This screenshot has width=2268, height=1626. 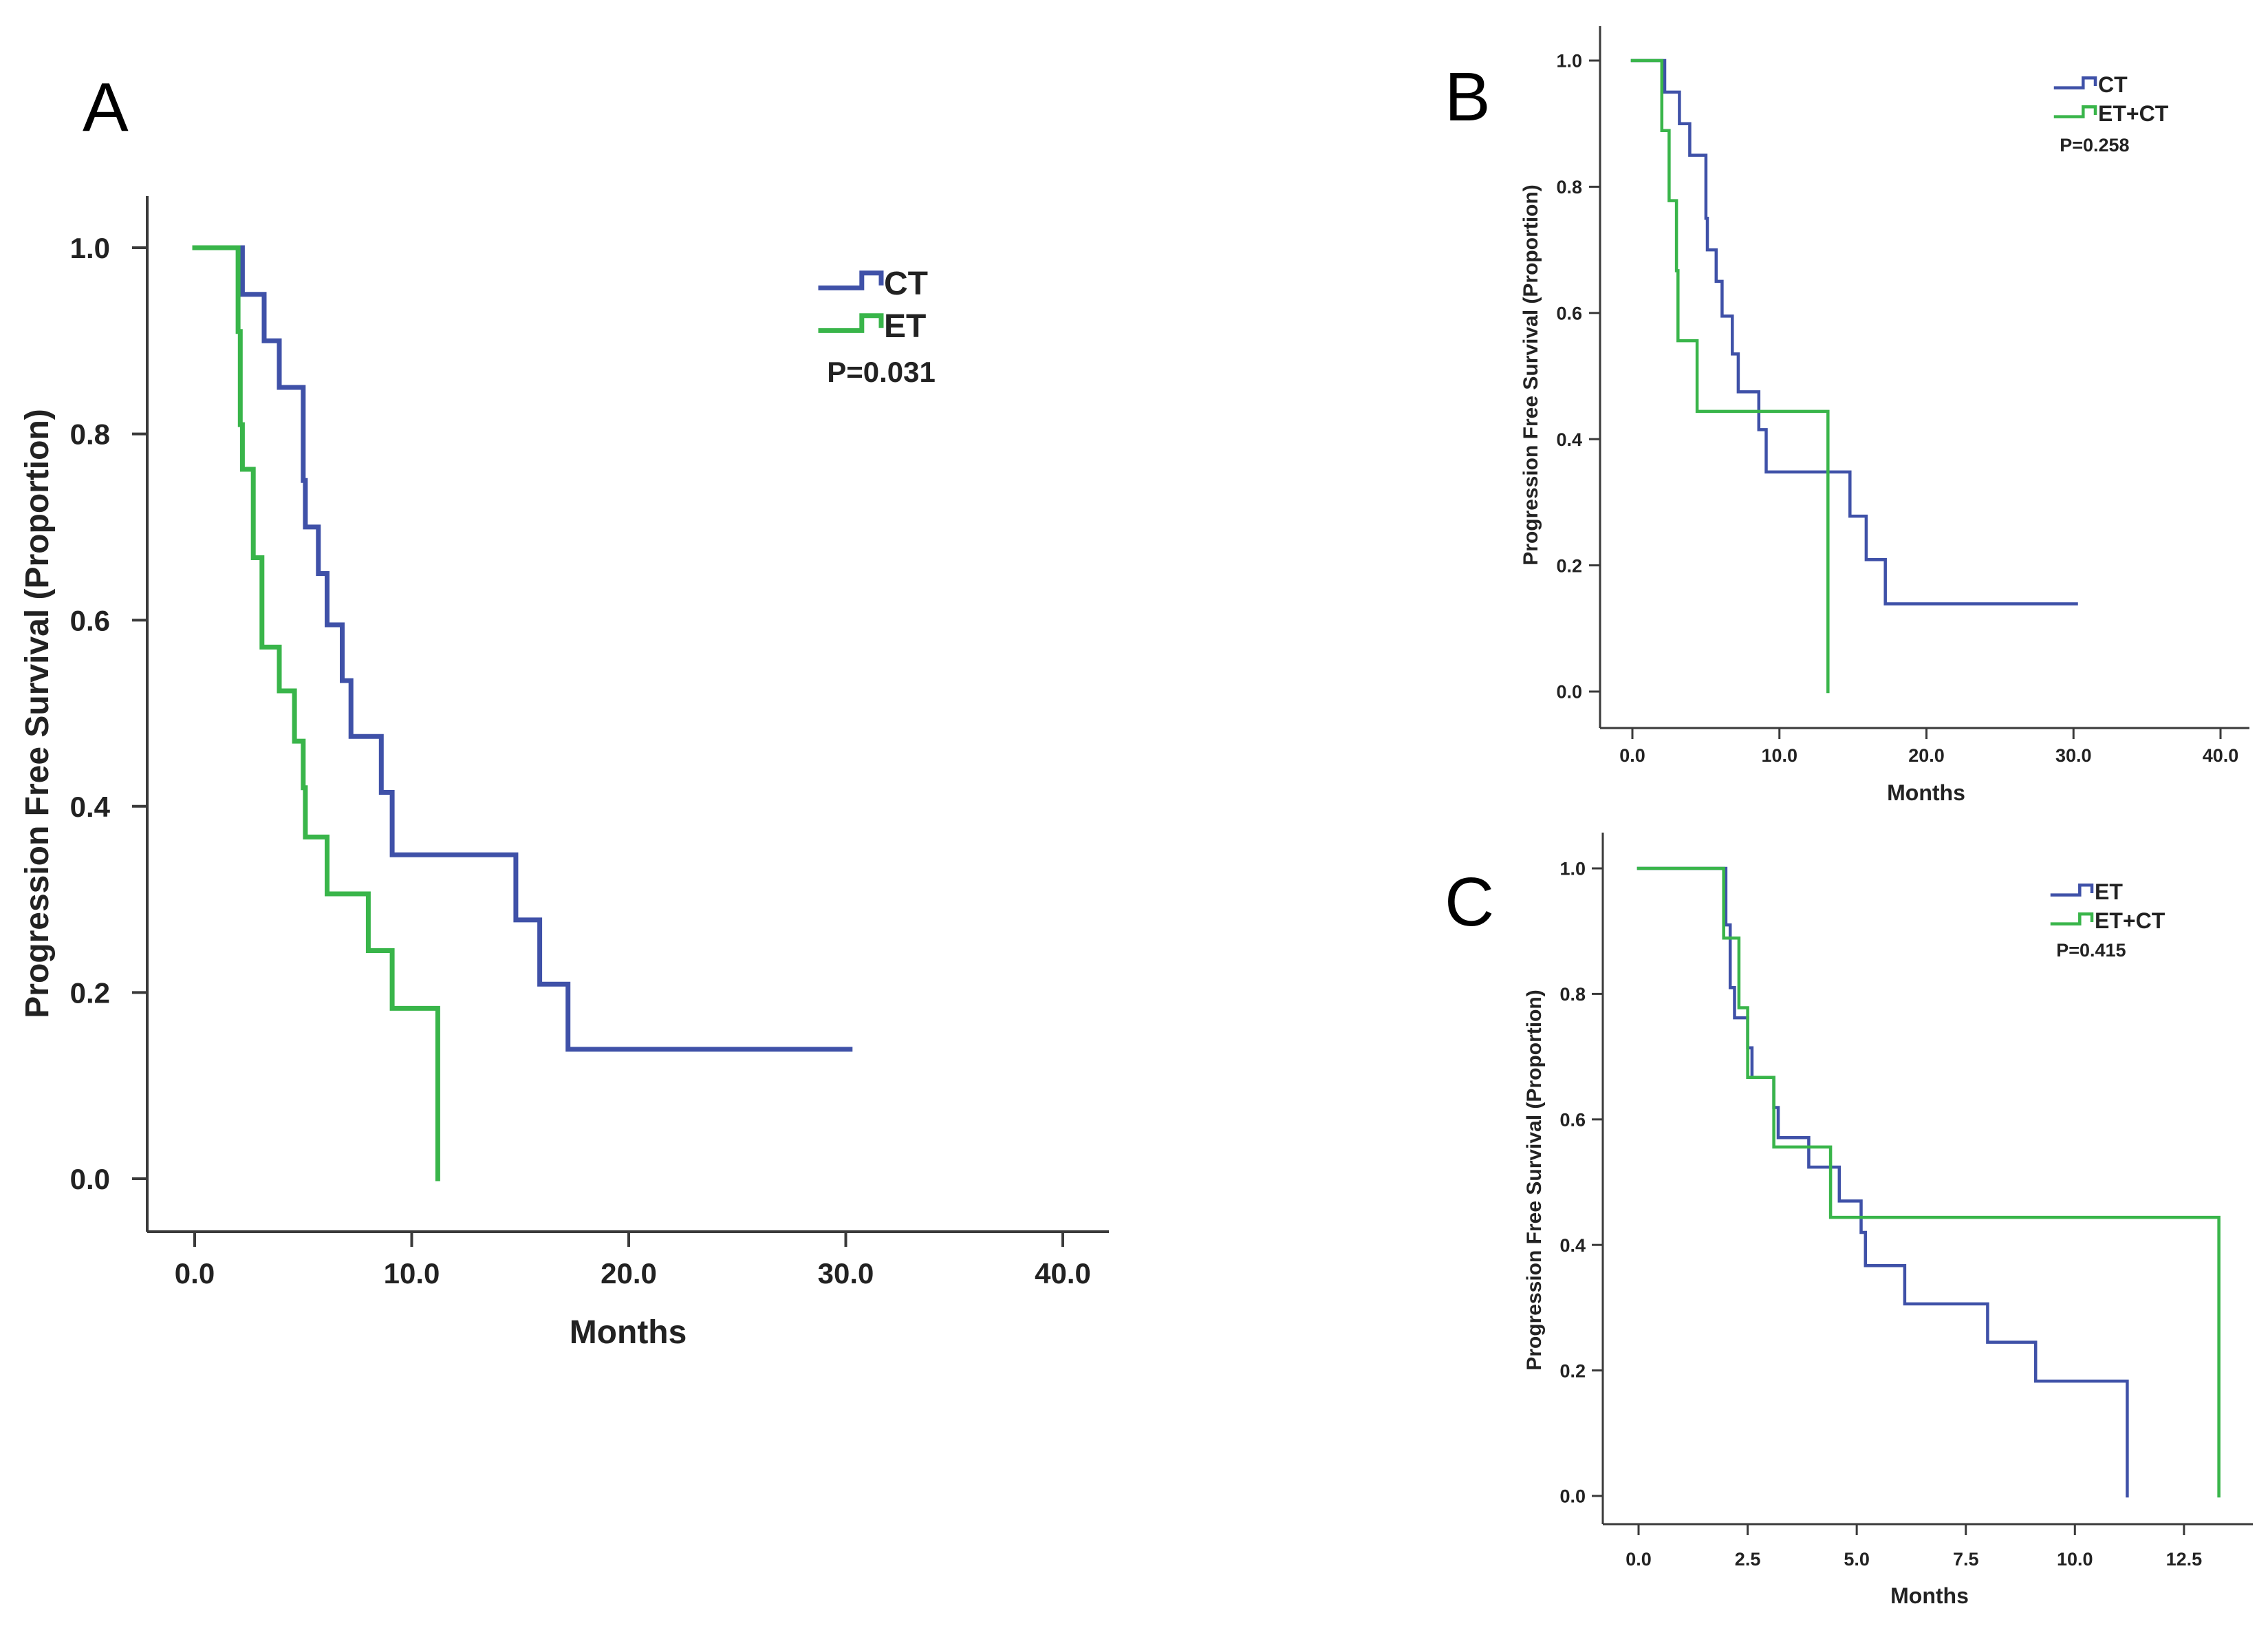 I want to click on x-tick-label: 7.5, so click(x=1966, y=1559).